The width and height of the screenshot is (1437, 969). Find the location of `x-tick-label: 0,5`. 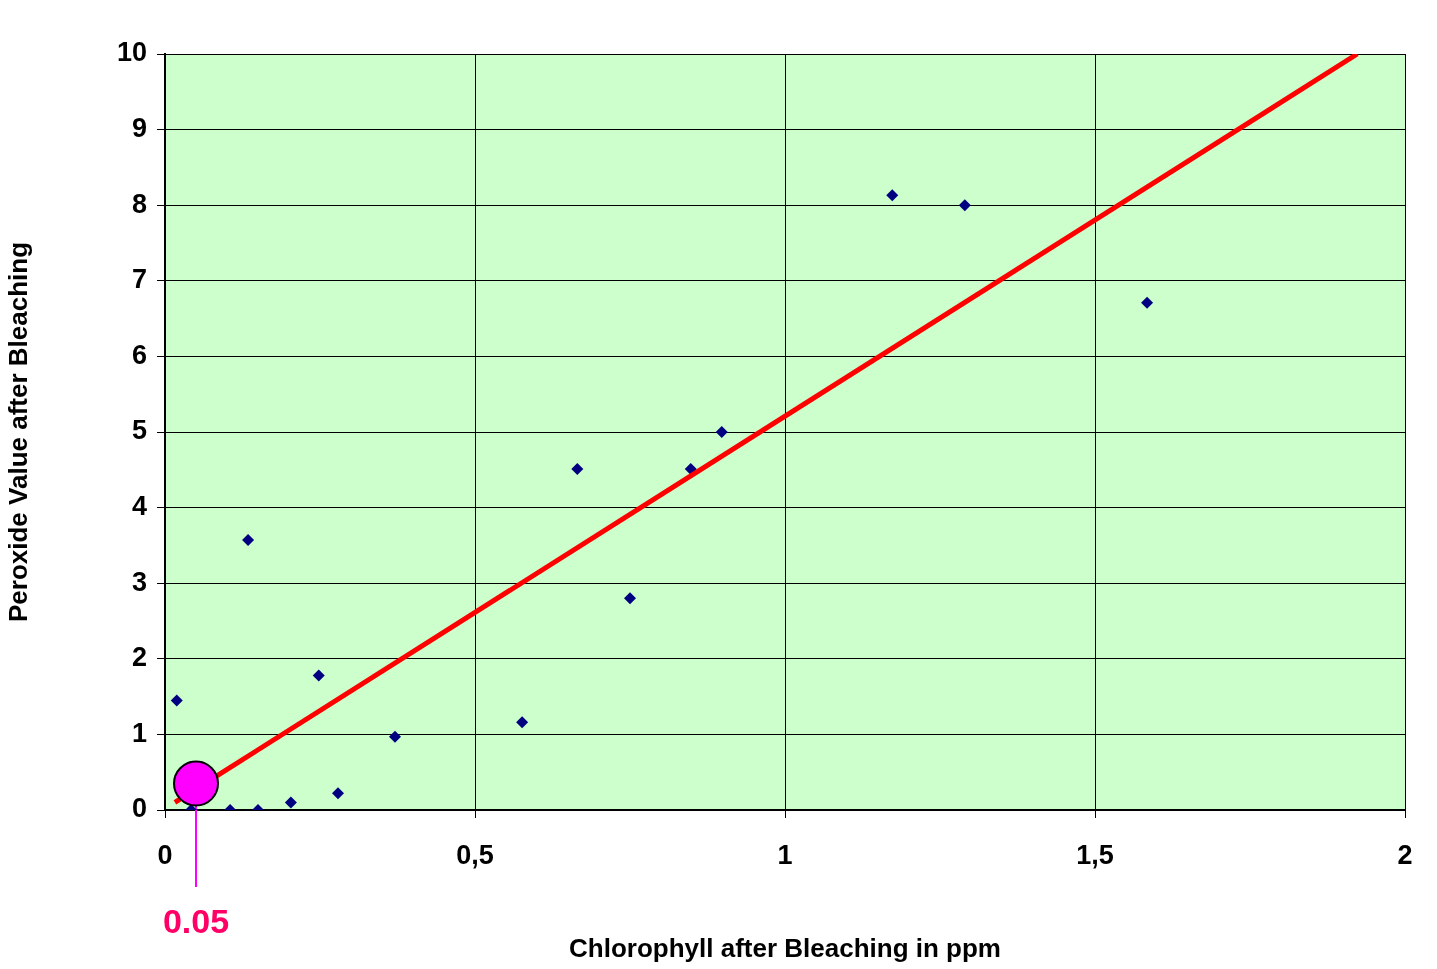

x-tick-label: 0,5 is located at coordinates (475, 854).